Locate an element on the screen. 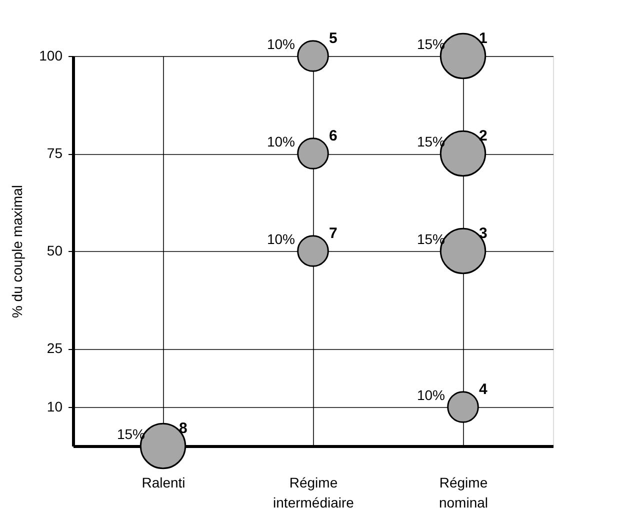 The height and width of the screenshot is (523, 626). y-tick-label: 25 is located at coordinates (54, 348).